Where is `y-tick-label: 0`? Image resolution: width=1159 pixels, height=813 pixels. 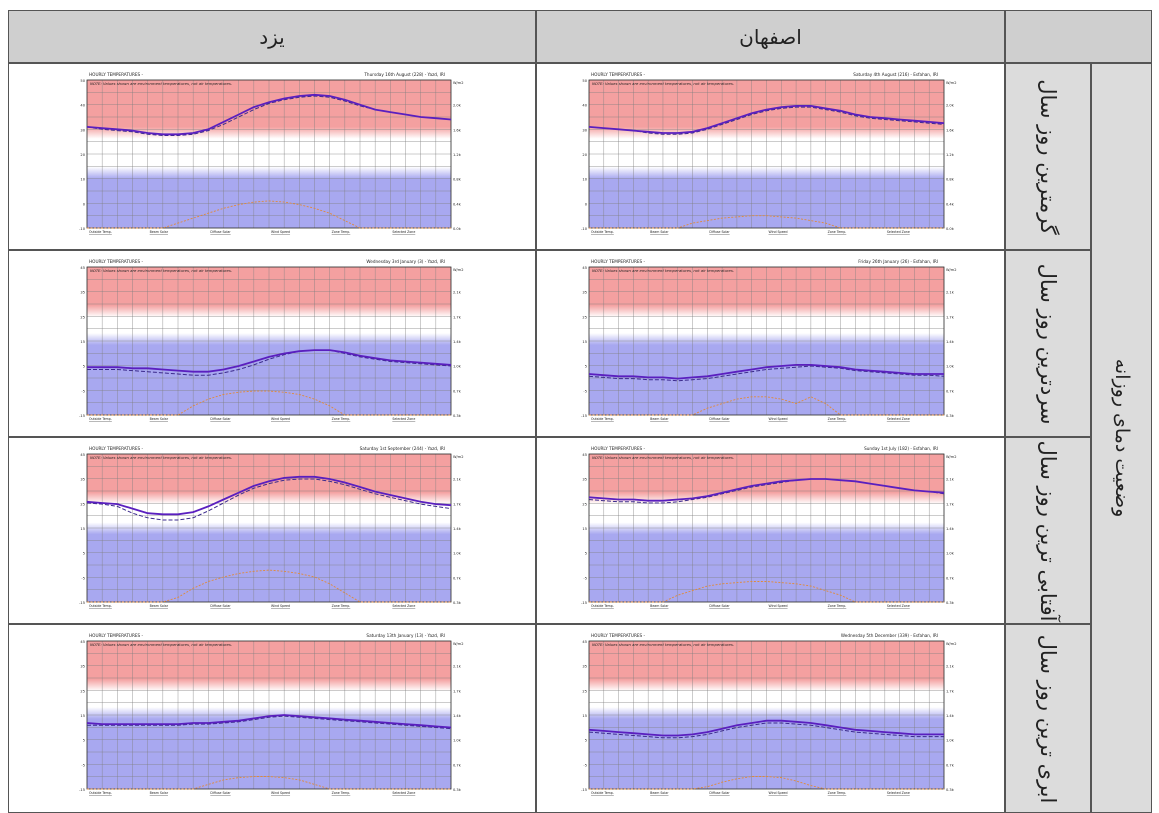
y-tick-label: 0 is located at coordinates (84, 204).